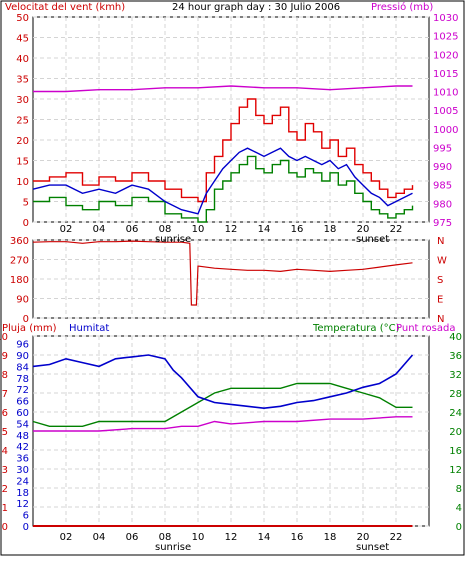 This screenshot has width=465, height=561. What do you see at coordinates (65, 7) in the screenshot?
I see `wind-axis-label: Velocitat del vent (kmh)` at bounding box center [65, 7].